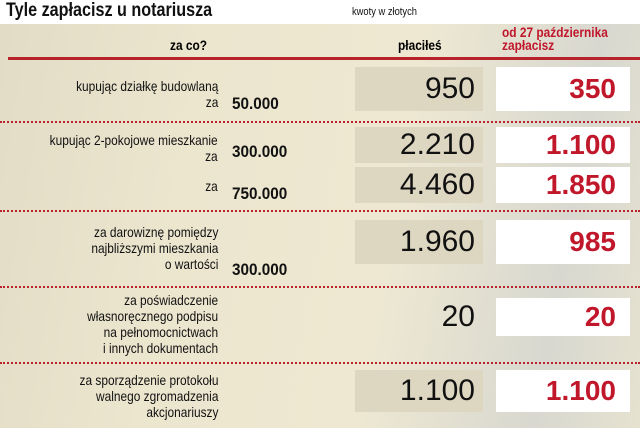 The height and width of the screenshot is (428, 640). What do you see at coordinates (555, 38) in the screenshot?
I see `header-will-pay: od 27 października zapłacisz` at bounding box center [555, 38].